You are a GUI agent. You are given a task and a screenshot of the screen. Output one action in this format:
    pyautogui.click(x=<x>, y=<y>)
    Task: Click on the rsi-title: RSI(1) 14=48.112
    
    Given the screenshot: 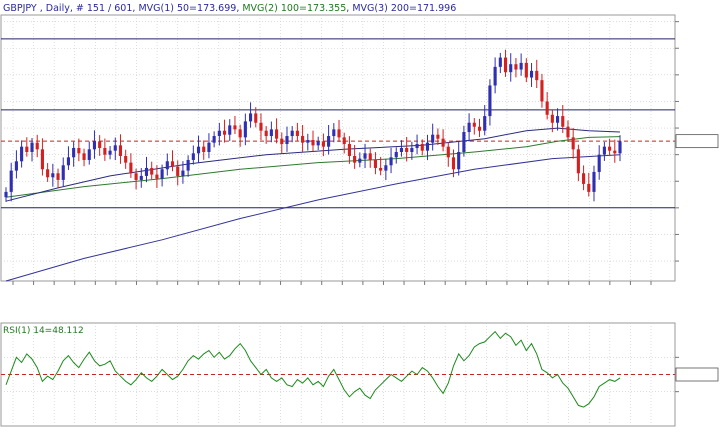 What is the action you would take?
    pyautogui.click(x=43, y=331)
    